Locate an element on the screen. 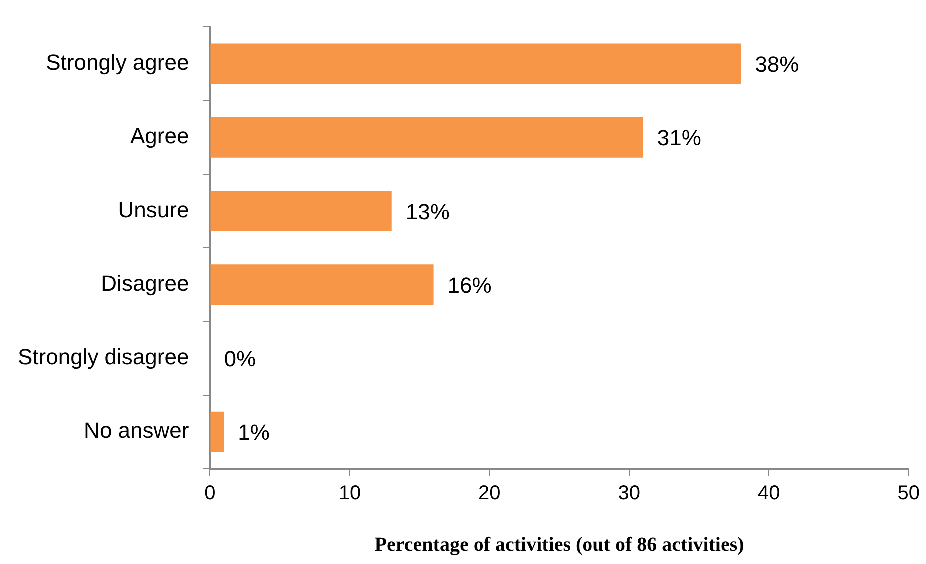 The height and width of the screenshot is (564, 926). data-label: 13% is located at coordinates (428, 211).